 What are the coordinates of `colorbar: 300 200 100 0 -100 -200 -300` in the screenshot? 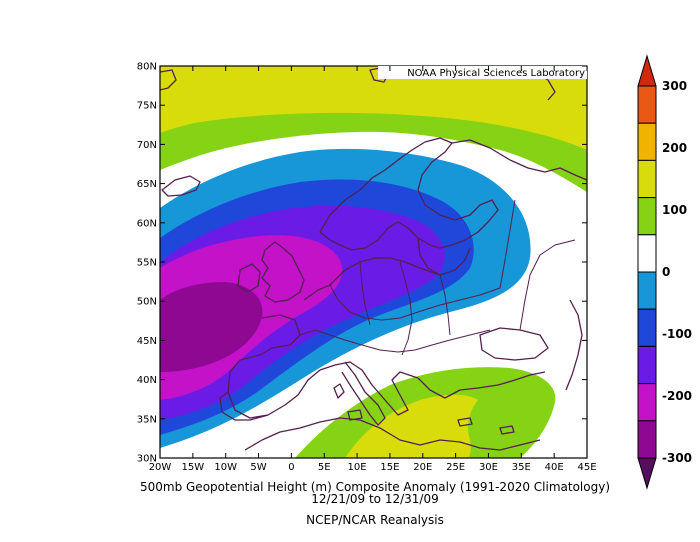 It's located at (664, 272).